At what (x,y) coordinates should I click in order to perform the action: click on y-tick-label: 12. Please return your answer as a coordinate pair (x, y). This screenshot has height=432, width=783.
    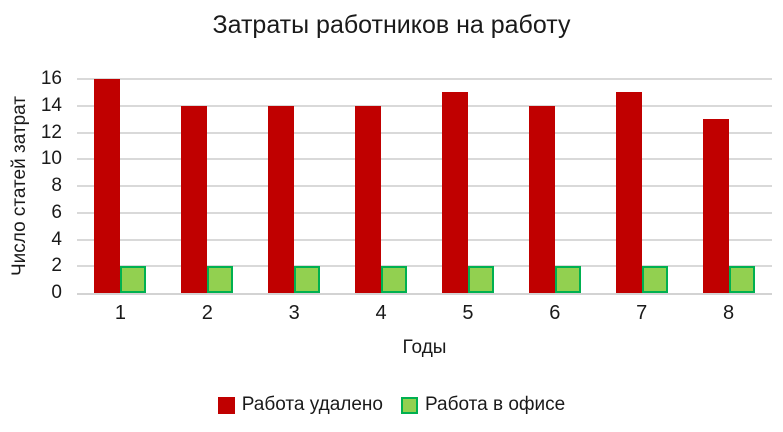
    Looking at the image, I should click on (51, 132).